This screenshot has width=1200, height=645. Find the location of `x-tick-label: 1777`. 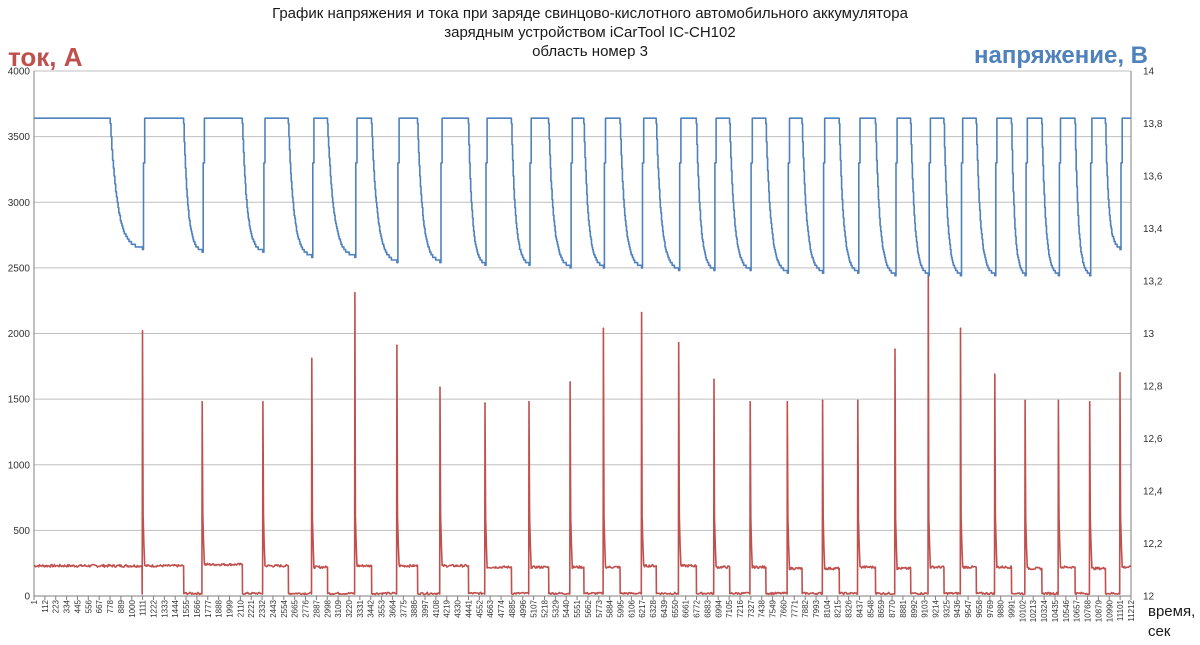

x-tick-label: 1777 is located at coordinates (208, 608).